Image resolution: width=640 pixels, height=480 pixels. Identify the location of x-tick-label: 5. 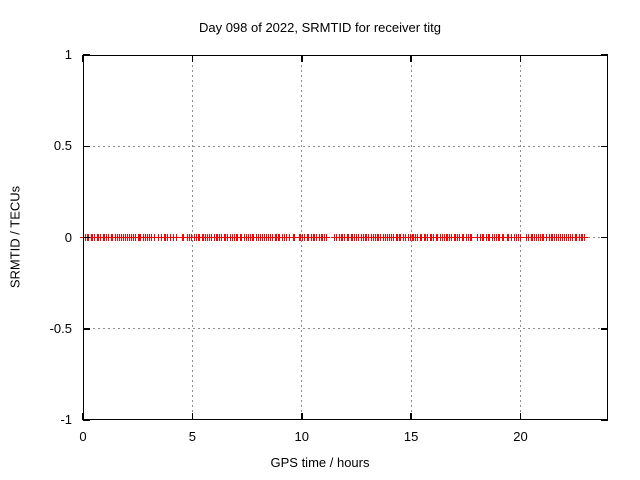
(192, 436).